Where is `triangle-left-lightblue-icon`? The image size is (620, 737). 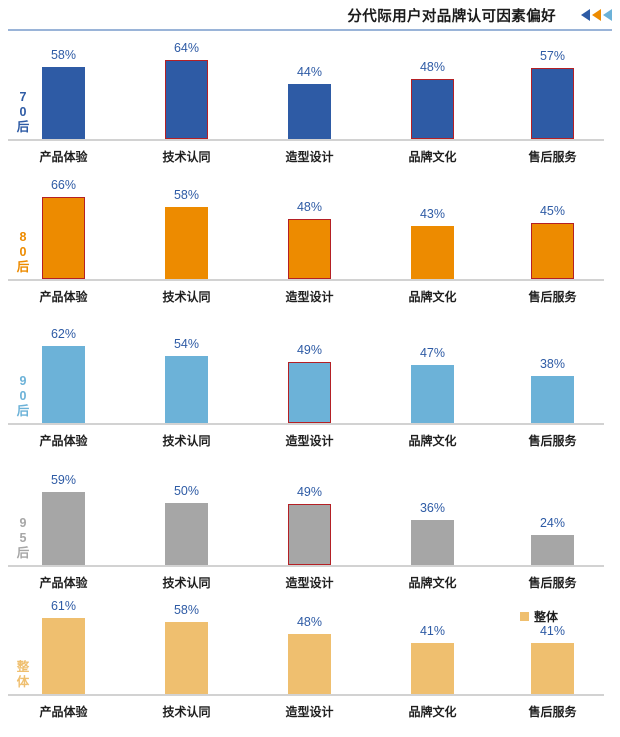 triangle-left-lightblue-icon is located at coordinates (607, 15).